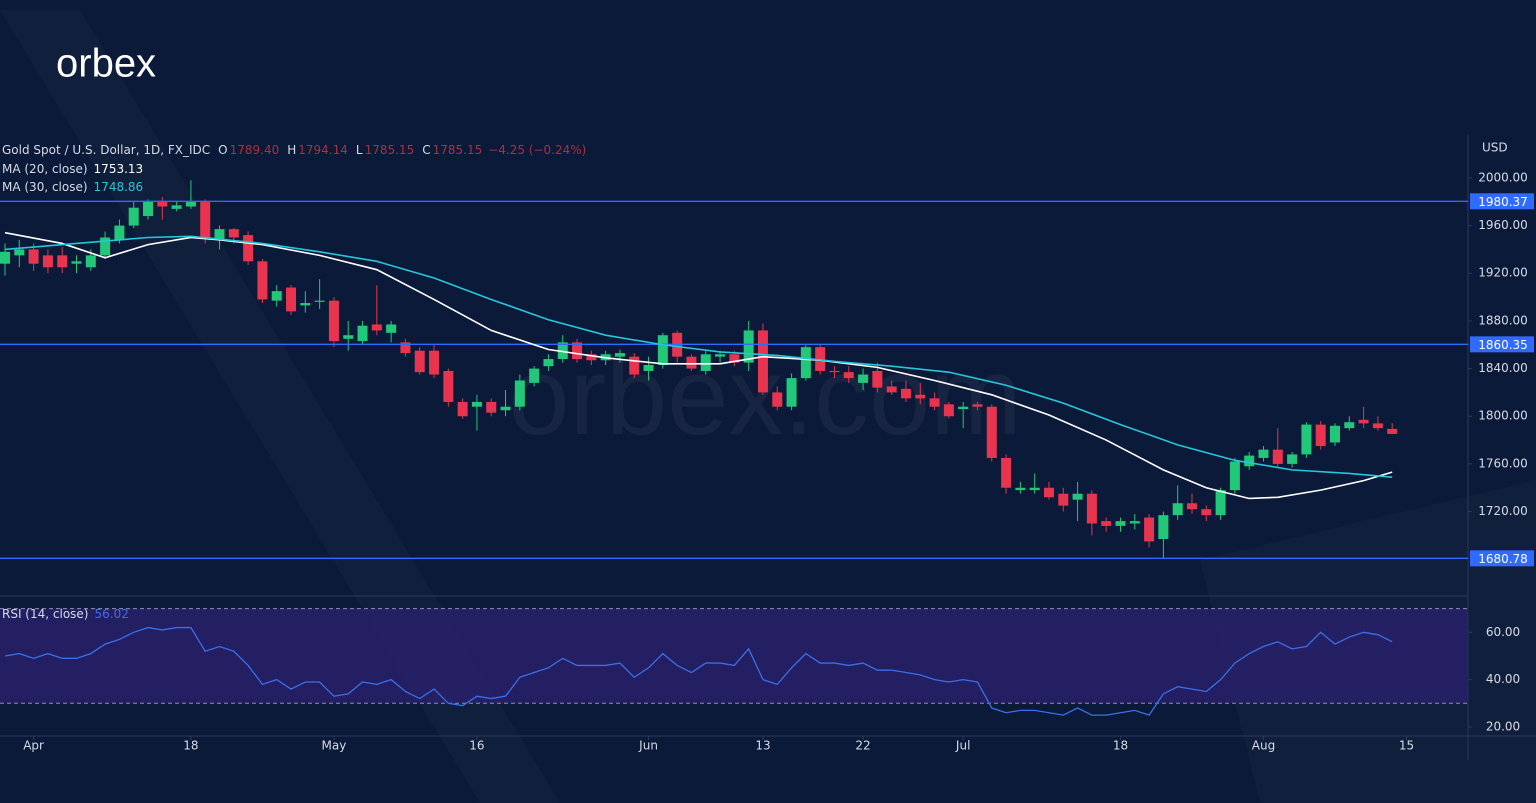 The width and height of the screenshot is (1536, 803). Describe the element at coordinates (648, 746) in the screenshot. I see `x-tick-label: Jun` at that location.